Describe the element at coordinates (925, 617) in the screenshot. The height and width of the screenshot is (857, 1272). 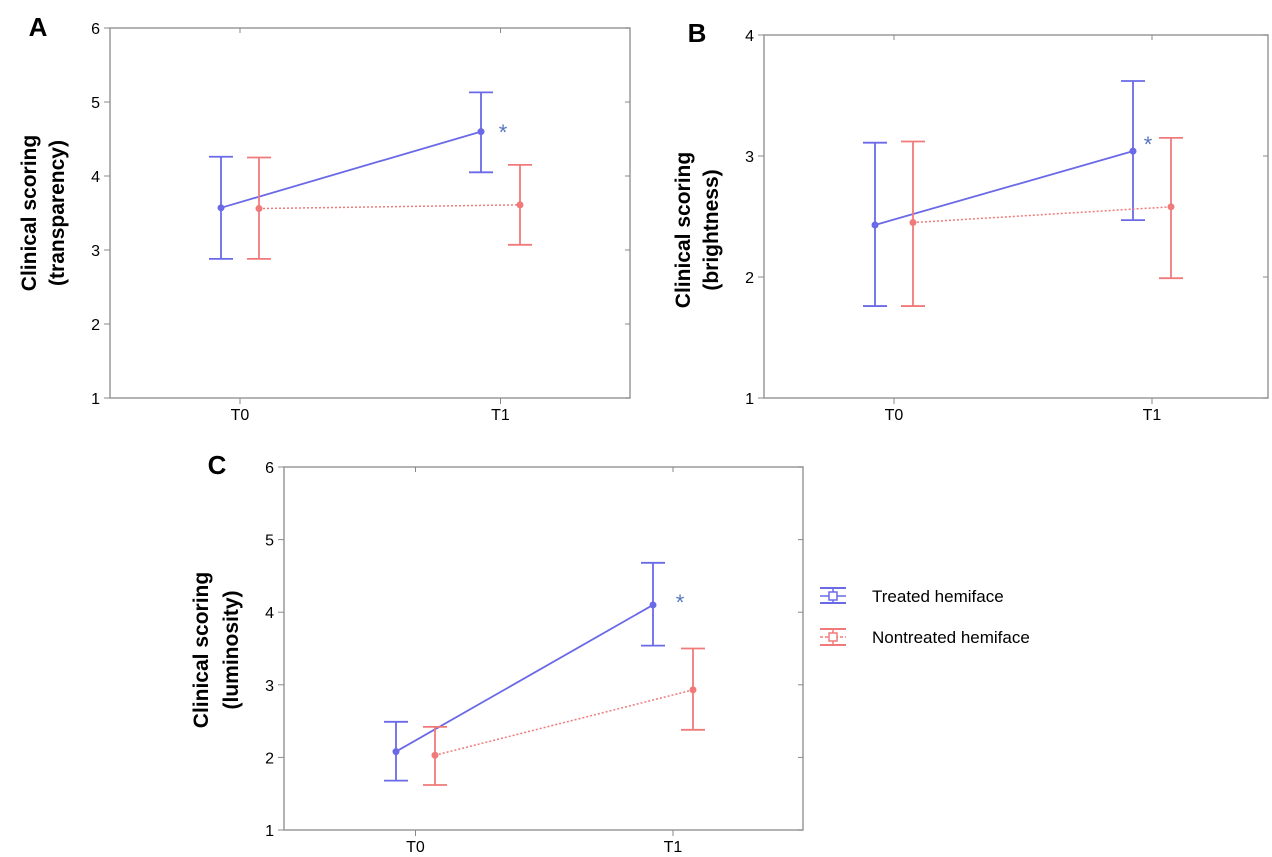
I see `legend: Treated hemiface Nontreated hemiface` at that location.